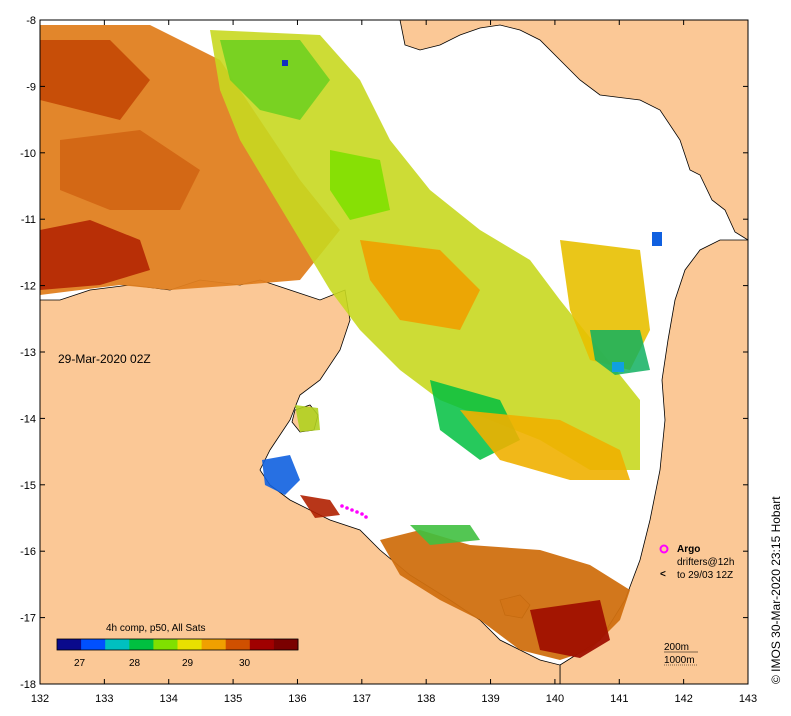  What do you see at coordinates (426, 699) in the screenshot?
I see `lon-tick-label: 138` at bounding box center [426, 699].